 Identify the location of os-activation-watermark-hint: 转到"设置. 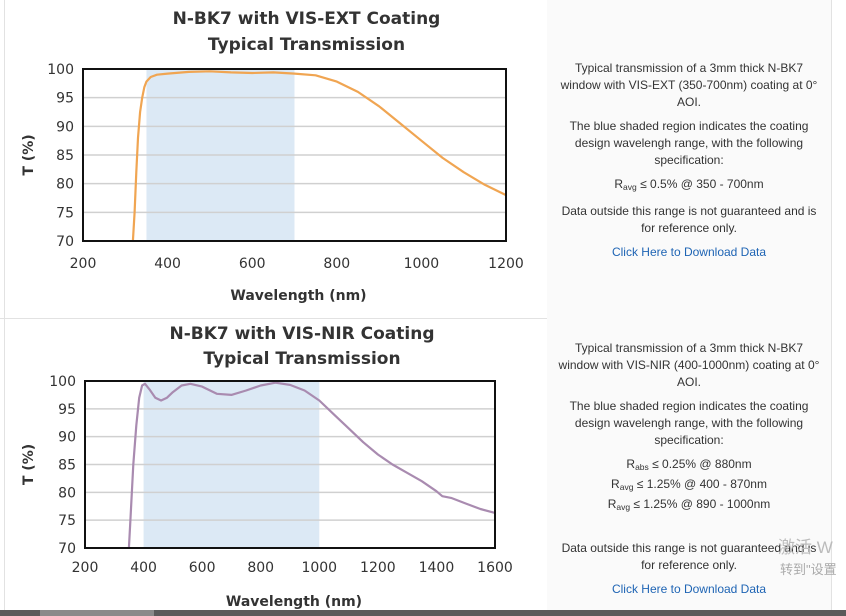
(808, 569).